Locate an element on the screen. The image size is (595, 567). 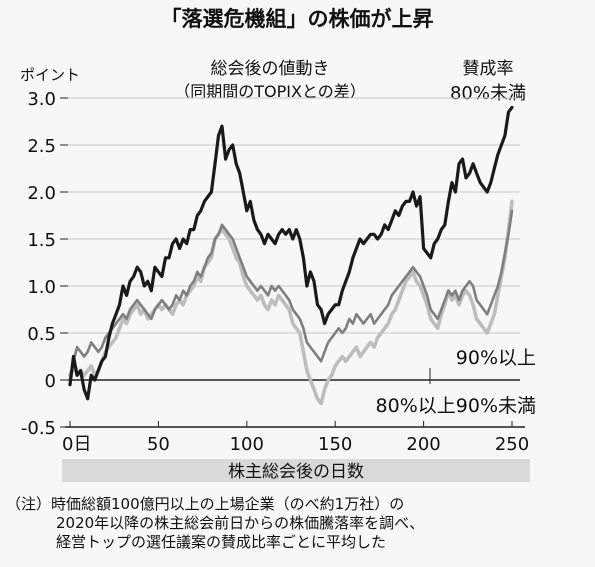
y-axis-label: ポイント is located at coordinates (50, 75).